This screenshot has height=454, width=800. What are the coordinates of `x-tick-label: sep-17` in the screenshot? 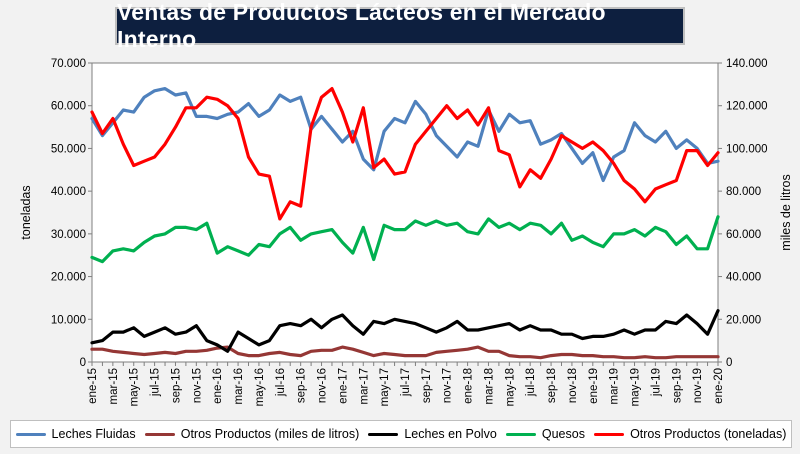 It's located at (427, 385).